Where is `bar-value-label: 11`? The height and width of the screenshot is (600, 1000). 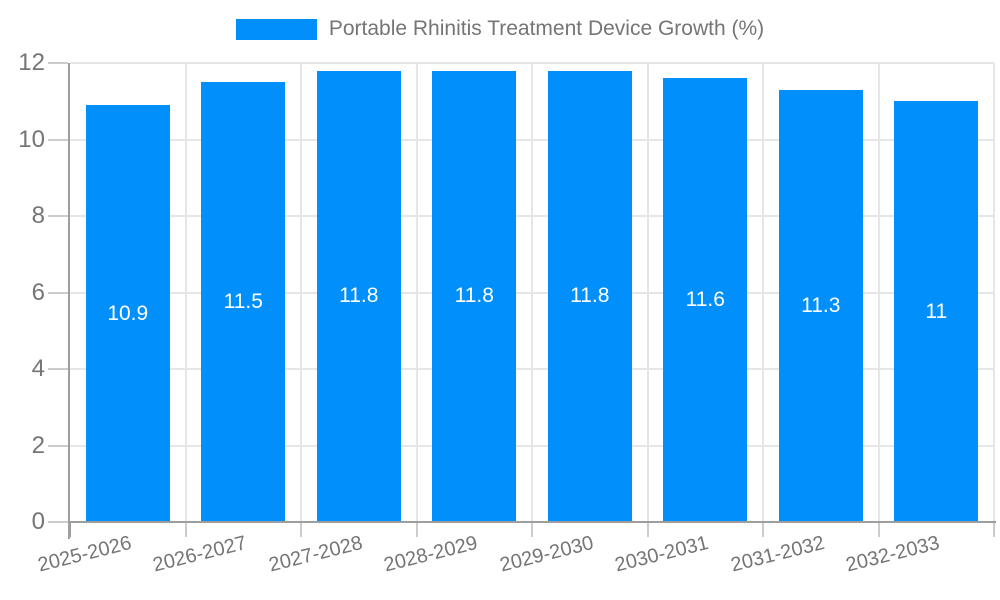
bar-value-label: 11 is located at coordinates (936, 311).